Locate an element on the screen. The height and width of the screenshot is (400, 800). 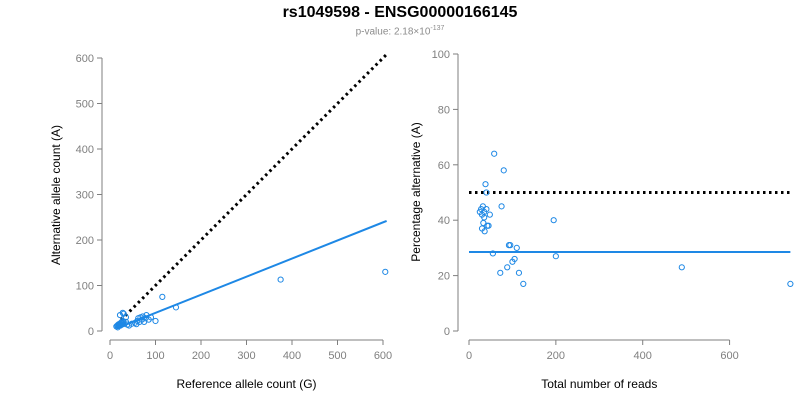
right-y-tick-label: 60 is located at coordinates (444, 166).